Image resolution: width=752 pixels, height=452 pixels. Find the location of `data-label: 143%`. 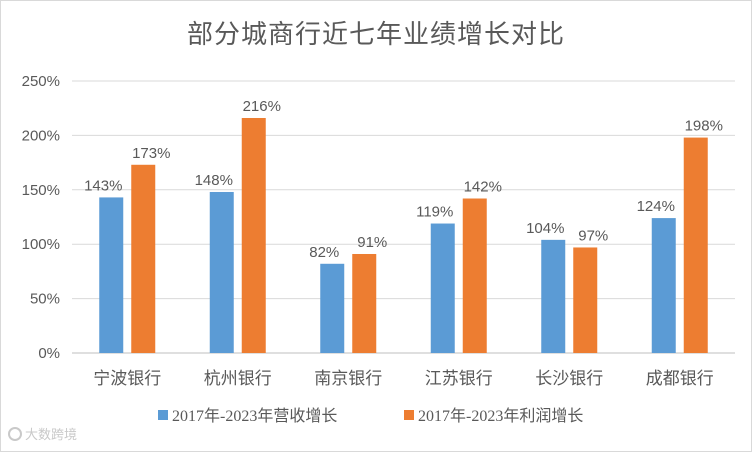

data-label: 143% is located at coordinates (103, 185).